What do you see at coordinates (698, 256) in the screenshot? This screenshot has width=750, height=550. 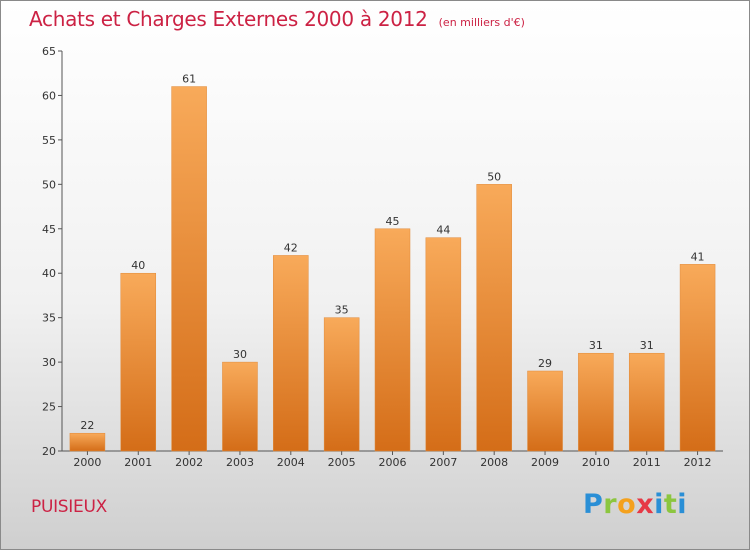 I see `bar-value-label: 41` at bounding box center [698, 256].